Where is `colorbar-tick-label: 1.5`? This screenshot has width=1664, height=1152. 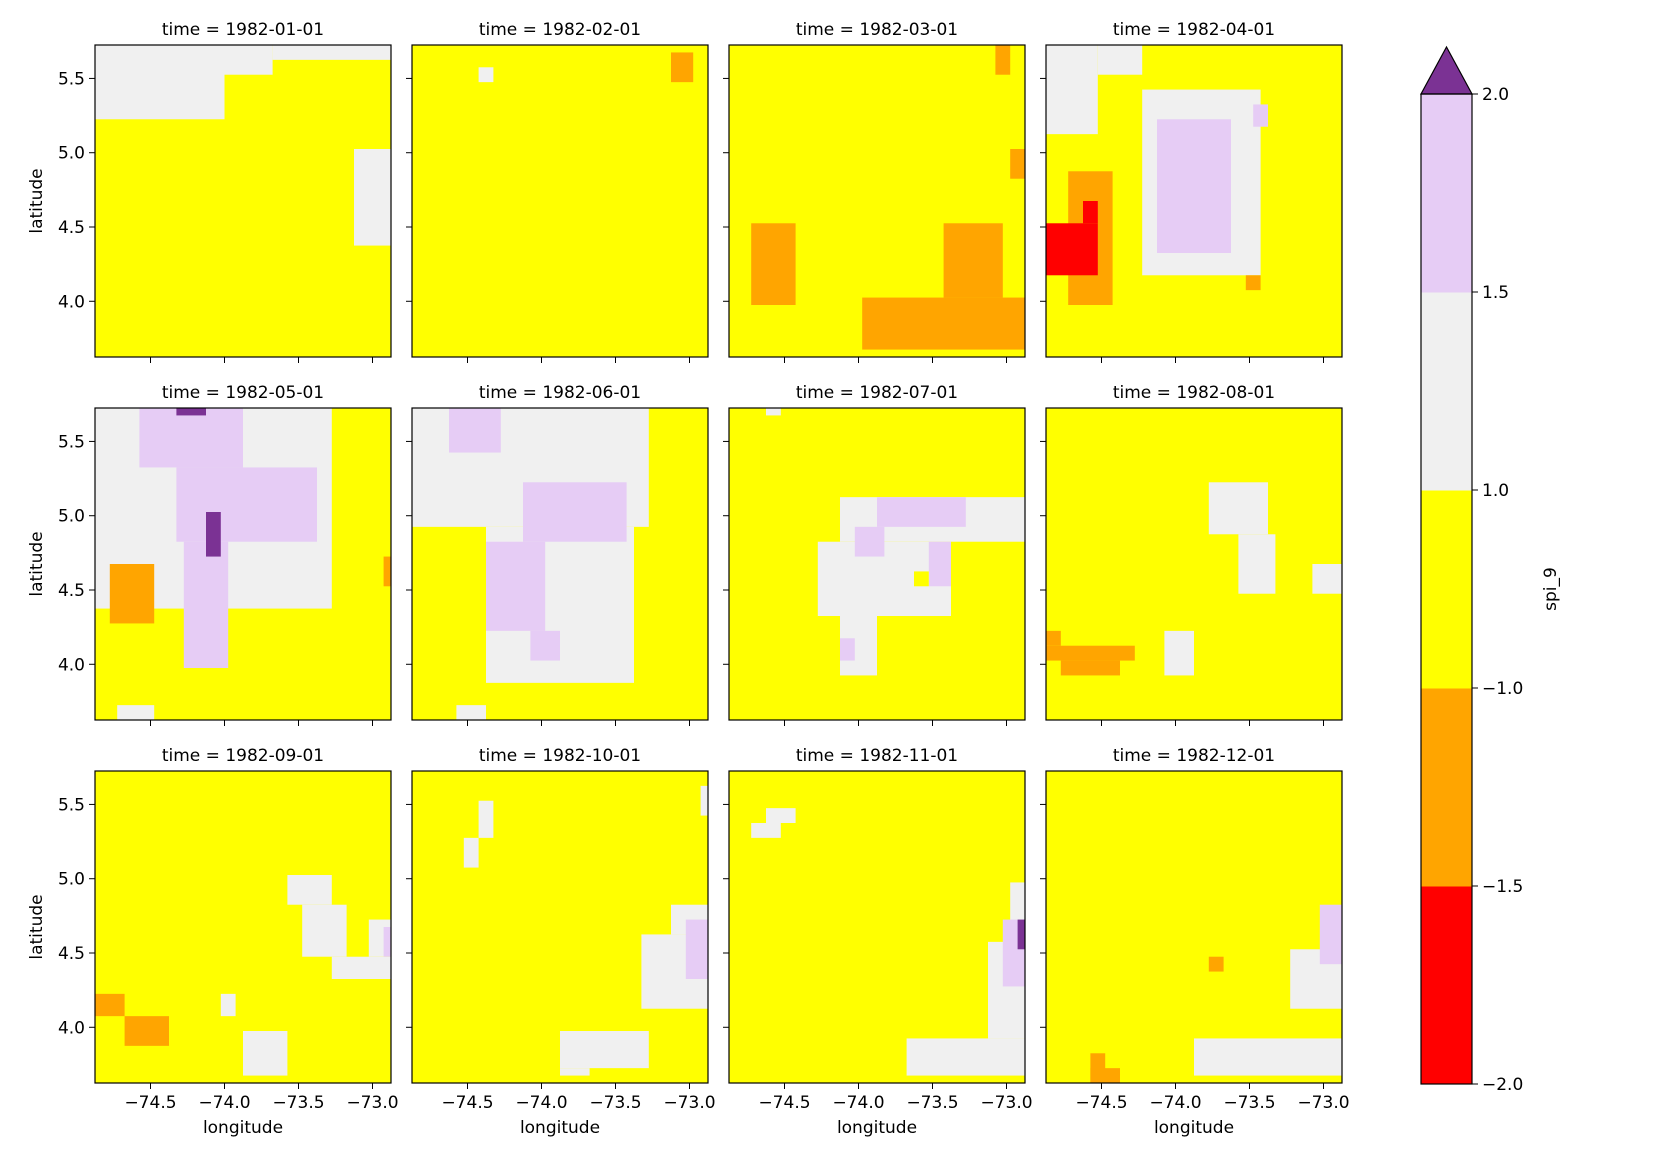 colorbar-tick-label: 1.5 is located at coordinates (1495, 293).